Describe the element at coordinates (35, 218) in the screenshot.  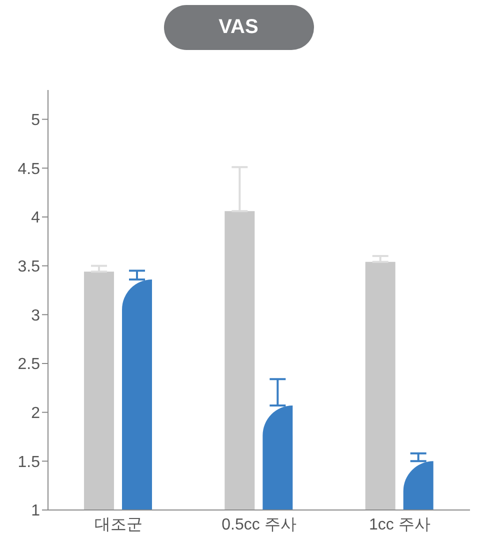
I see `y-tick-label: 4` at that location.